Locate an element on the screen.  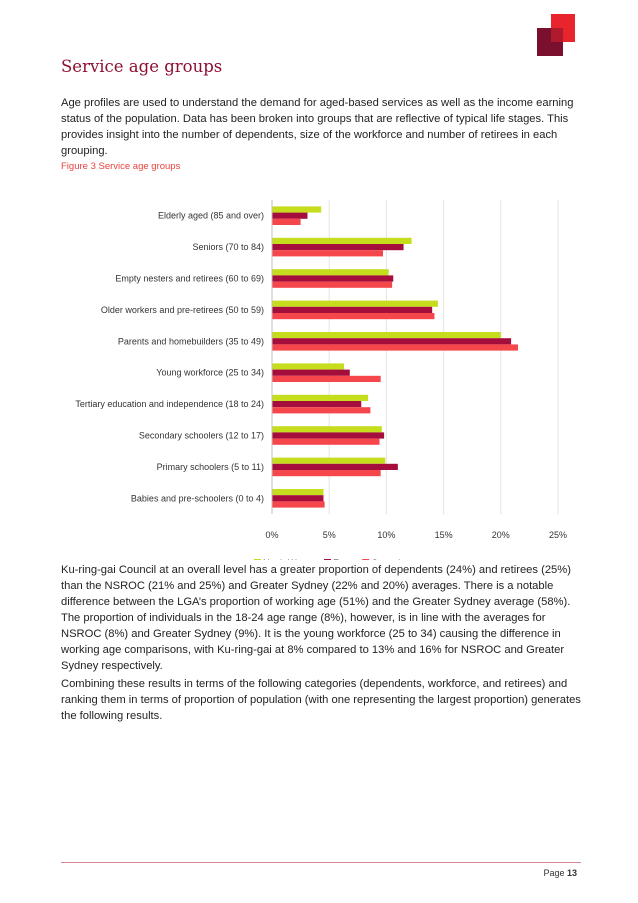
logo is located at coordinates (556, 35).